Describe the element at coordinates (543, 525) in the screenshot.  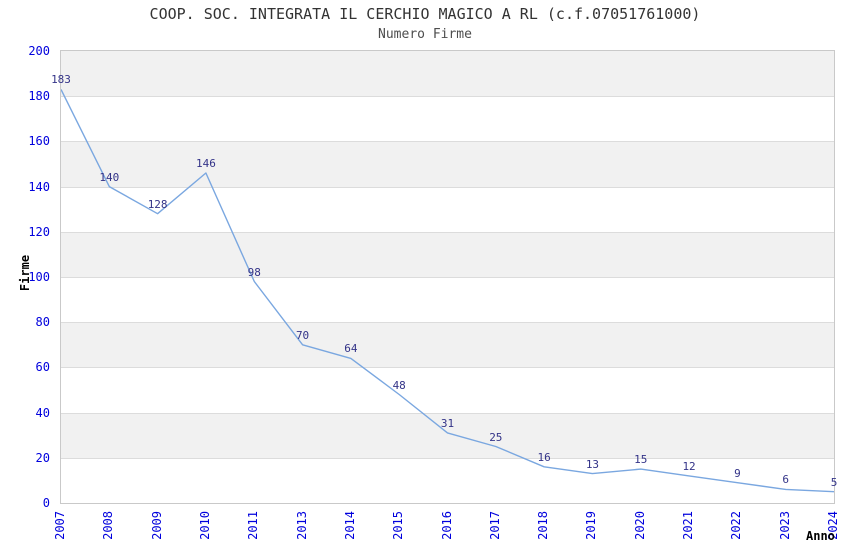
I see `x-tick-label: 2018` at that location.